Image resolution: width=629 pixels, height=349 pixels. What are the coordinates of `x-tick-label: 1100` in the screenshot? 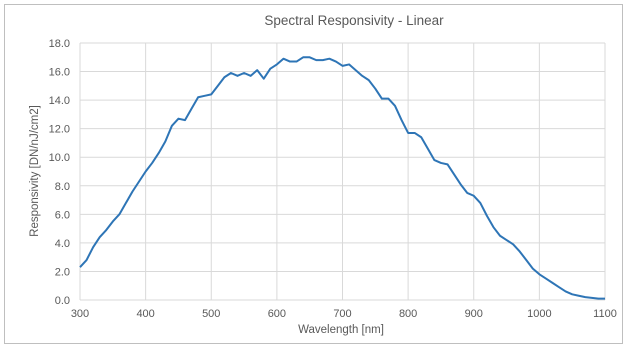 It's located at (605, 314).